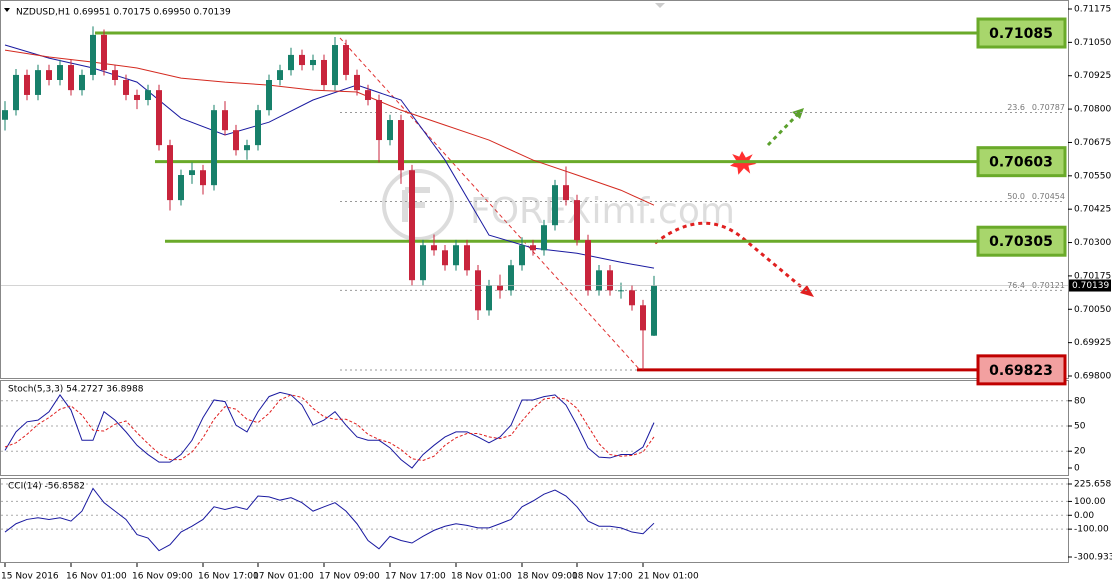 Image resolution: width=1112 pixels, height=588 pixels. I want to click on fib-ratio: 50.0, so click(1016, 196).